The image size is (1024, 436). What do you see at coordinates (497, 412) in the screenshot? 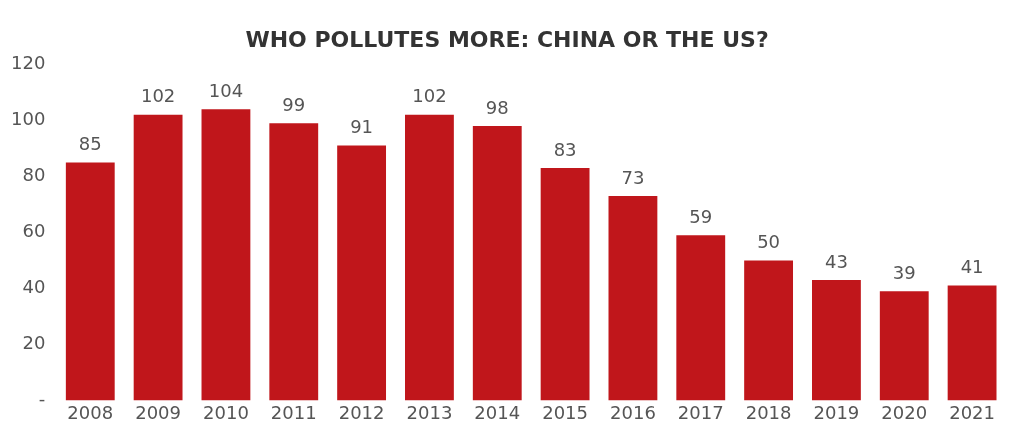
I see `x-tick-label: 2014` at bounding box center [497, 412].